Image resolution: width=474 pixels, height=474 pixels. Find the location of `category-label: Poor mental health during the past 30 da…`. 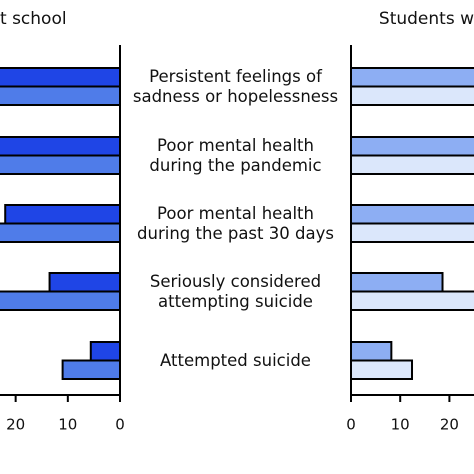

category-label: Poor mental health during the past 30 da… is located at coordinates (235, 223).